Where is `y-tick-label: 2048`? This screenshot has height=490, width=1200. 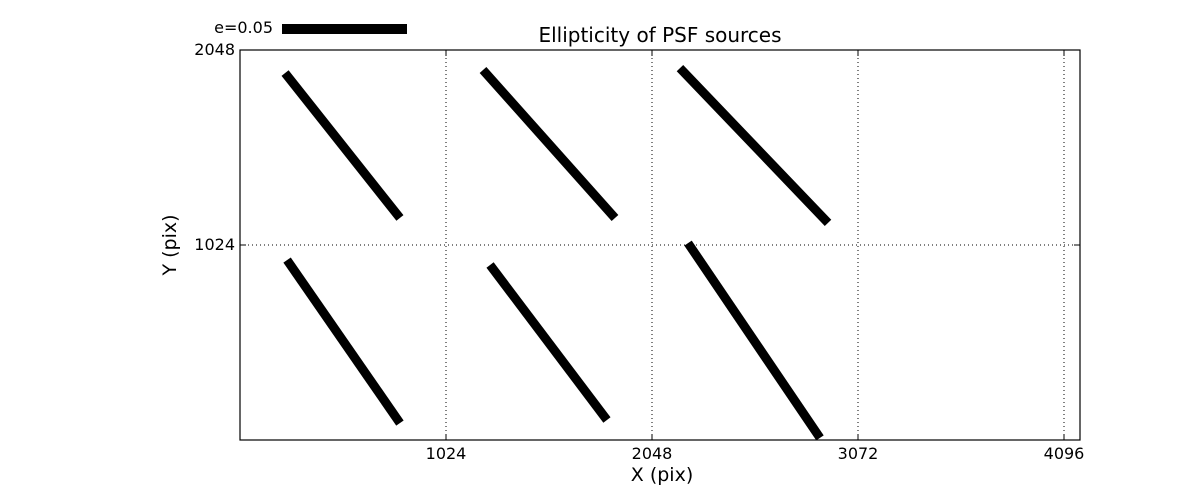 y-tick-label: 2048 is located at coordinates (214, 49).